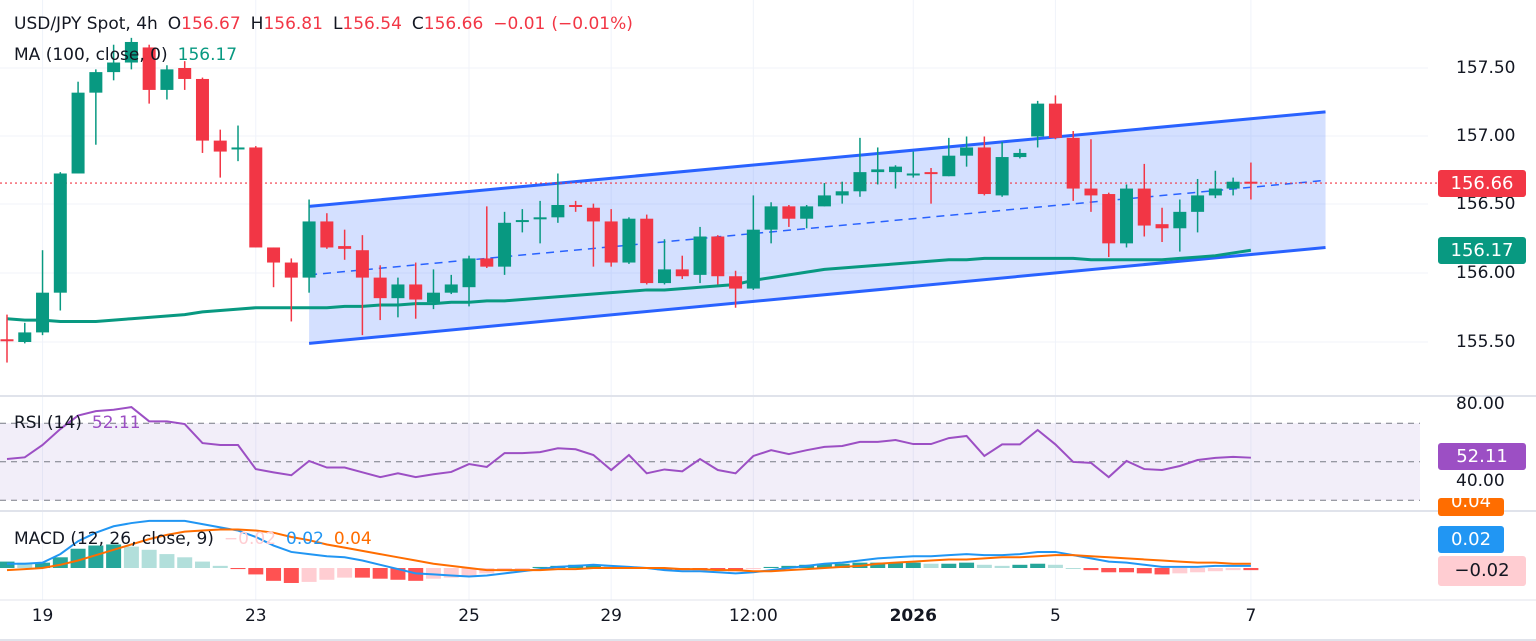 This screenshot has height=641, width=1536. What do you see at coordinates (86, 24) in the screenshot?
I see `symbol-title: USD/JPY Spot, 4h` at bounding box center [86, 24].